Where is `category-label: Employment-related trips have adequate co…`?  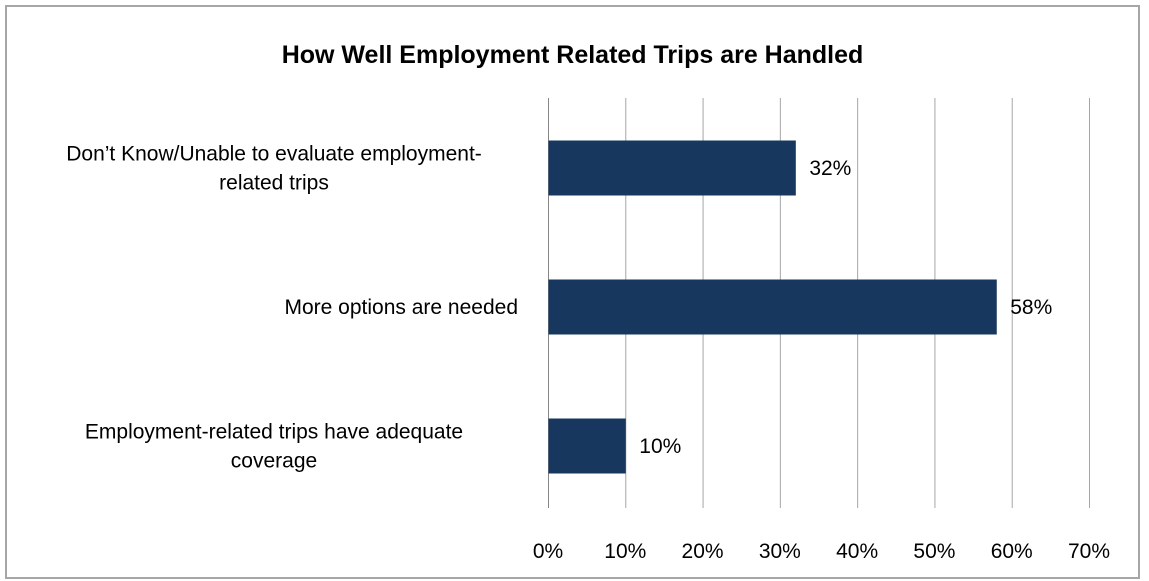
category-label: Employment-related trips have adequate co… is located at coordinates (274, 447).